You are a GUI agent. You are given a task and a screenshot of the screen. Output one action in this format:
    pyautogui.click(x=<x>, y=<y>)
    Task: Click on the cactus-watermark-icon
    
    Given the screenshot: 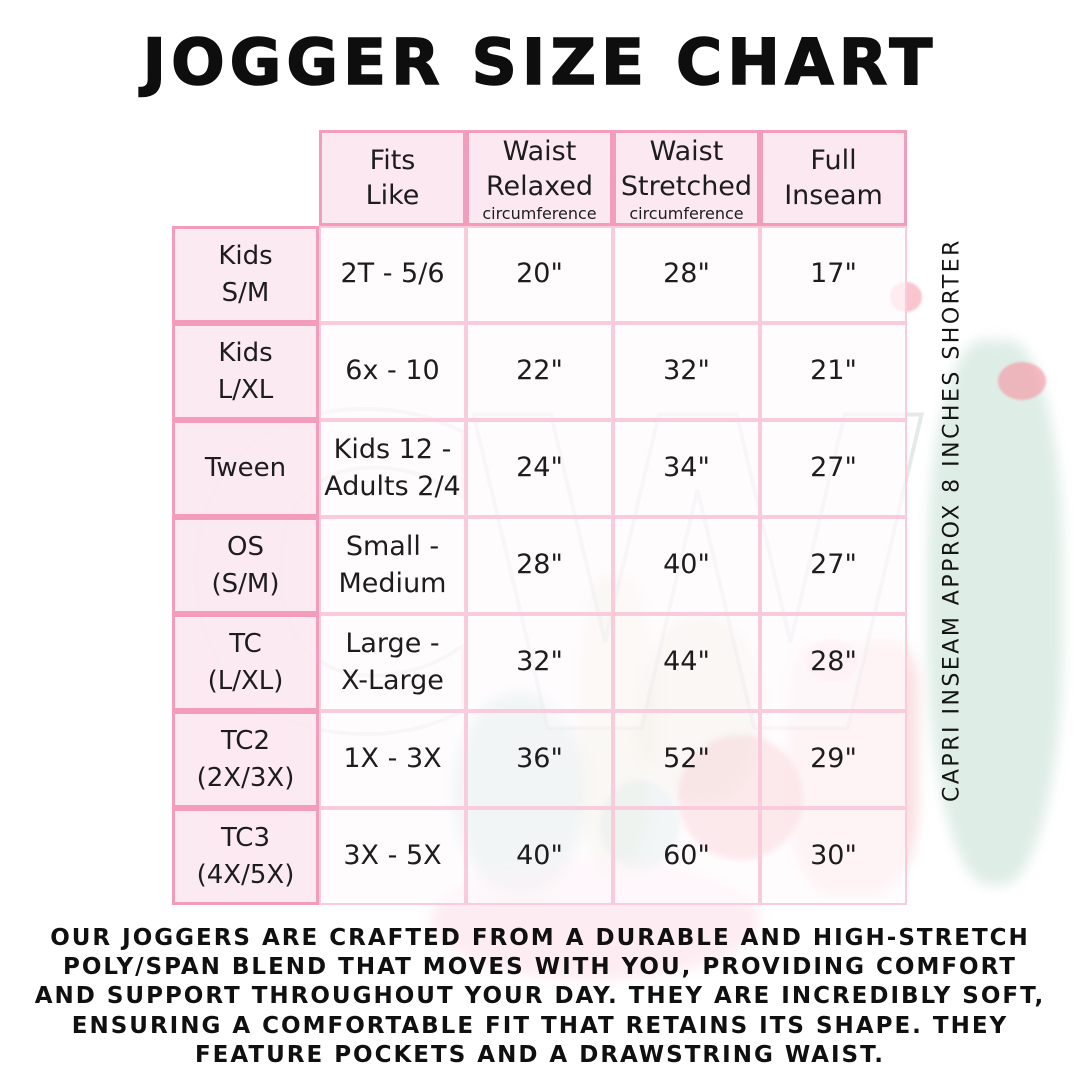 What is the action you would take?
    pyautogui.click(x=995, y=612)
    